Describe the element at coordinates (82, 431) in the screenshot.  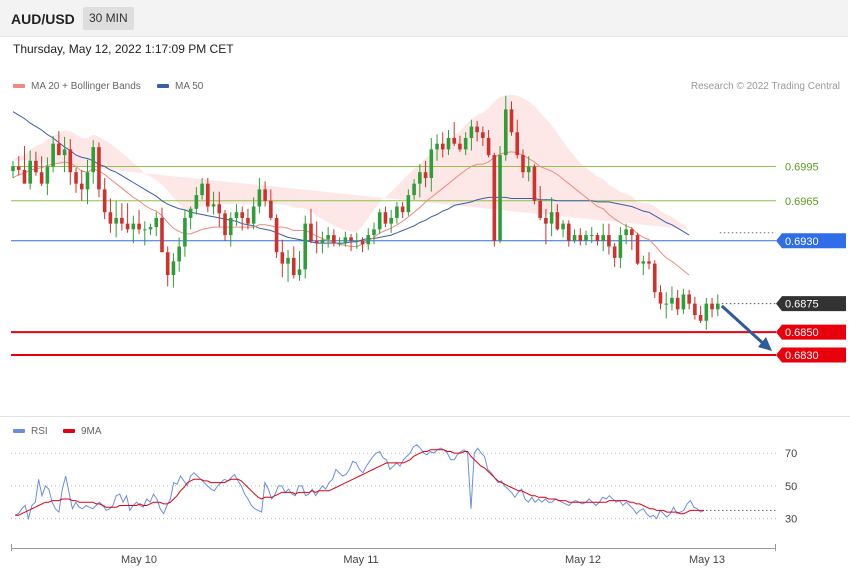
I see `legend-rsi-ma: 9MA` at that location.